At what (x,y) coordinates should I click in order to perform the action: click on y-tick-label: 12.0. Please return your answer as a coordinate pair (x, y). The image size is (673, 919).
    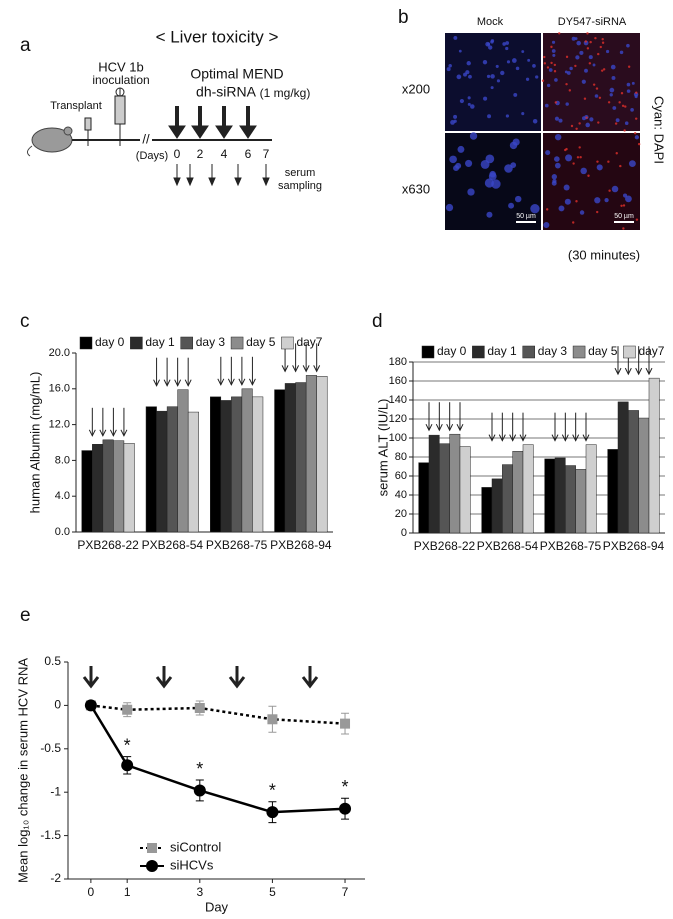
    Looking at the image, I should click on (59, 425).